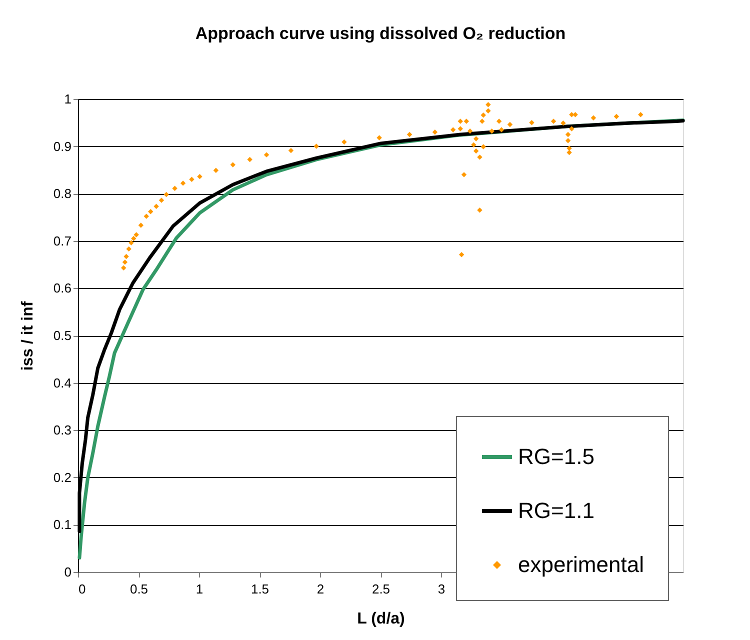 Image resolution: width=750 pixels, height=640 pixels. What do you see at coordinates (82, 589) in the screenshot?
I see `x-tick-label: 0` at bounding box center [82, 589].